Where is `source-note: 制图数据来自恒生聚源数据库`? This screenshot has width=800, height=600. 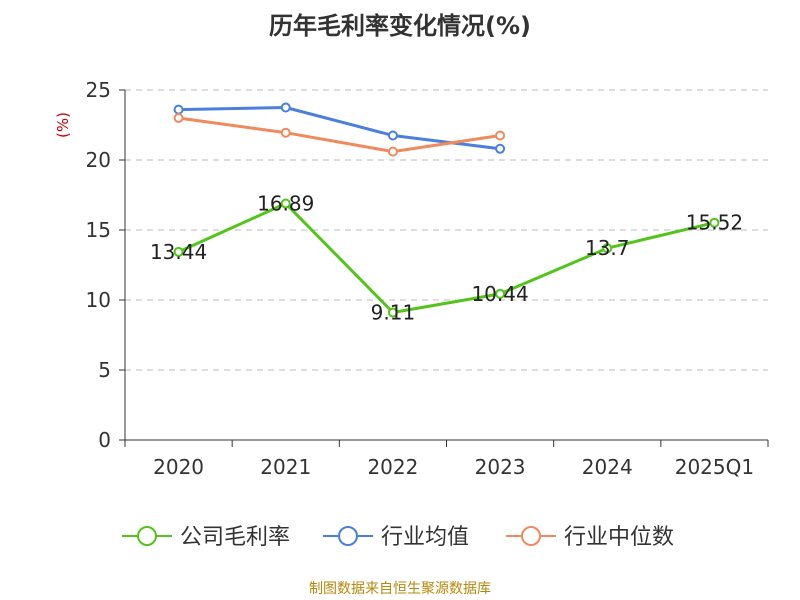 source-note: 制图数据来自恒生聚源数据库 is located at coordinates (400, 589).